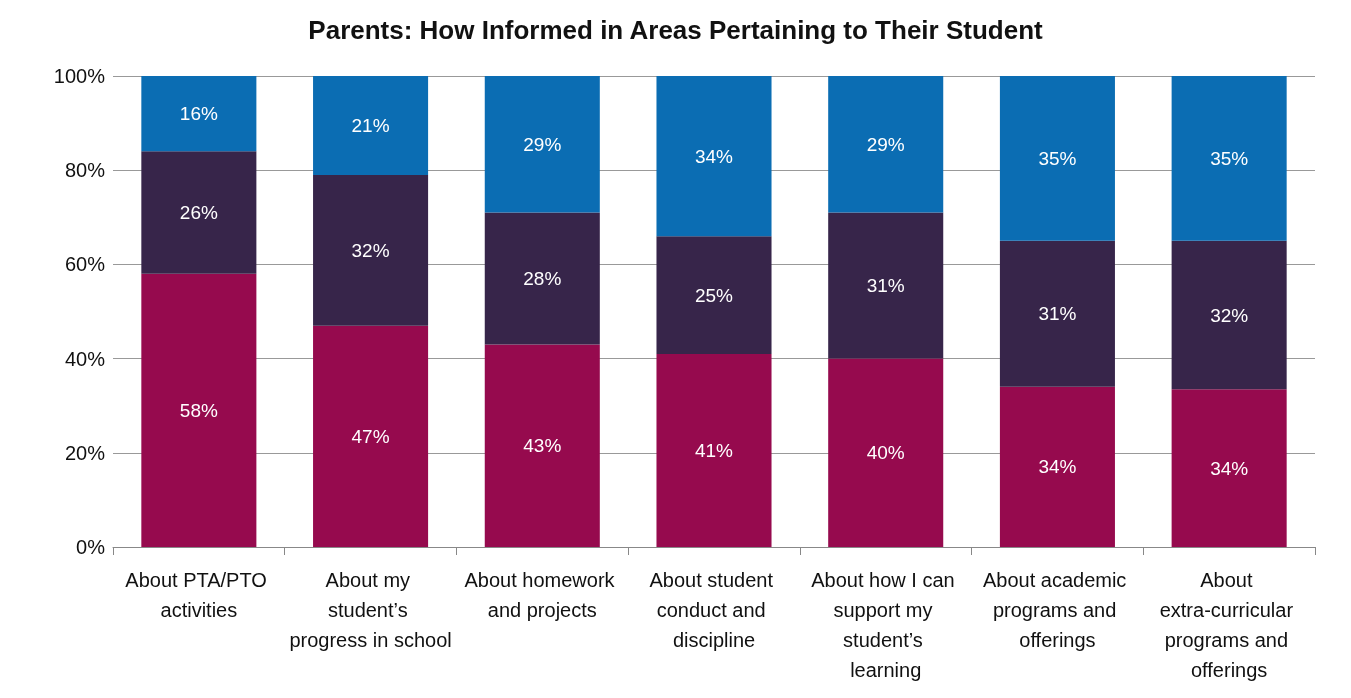 This screenshot has width=1351, height=698. Describe the element at coordinates (85, 170) in the screenshot. I see `y-tick-label: 80%` at that location.